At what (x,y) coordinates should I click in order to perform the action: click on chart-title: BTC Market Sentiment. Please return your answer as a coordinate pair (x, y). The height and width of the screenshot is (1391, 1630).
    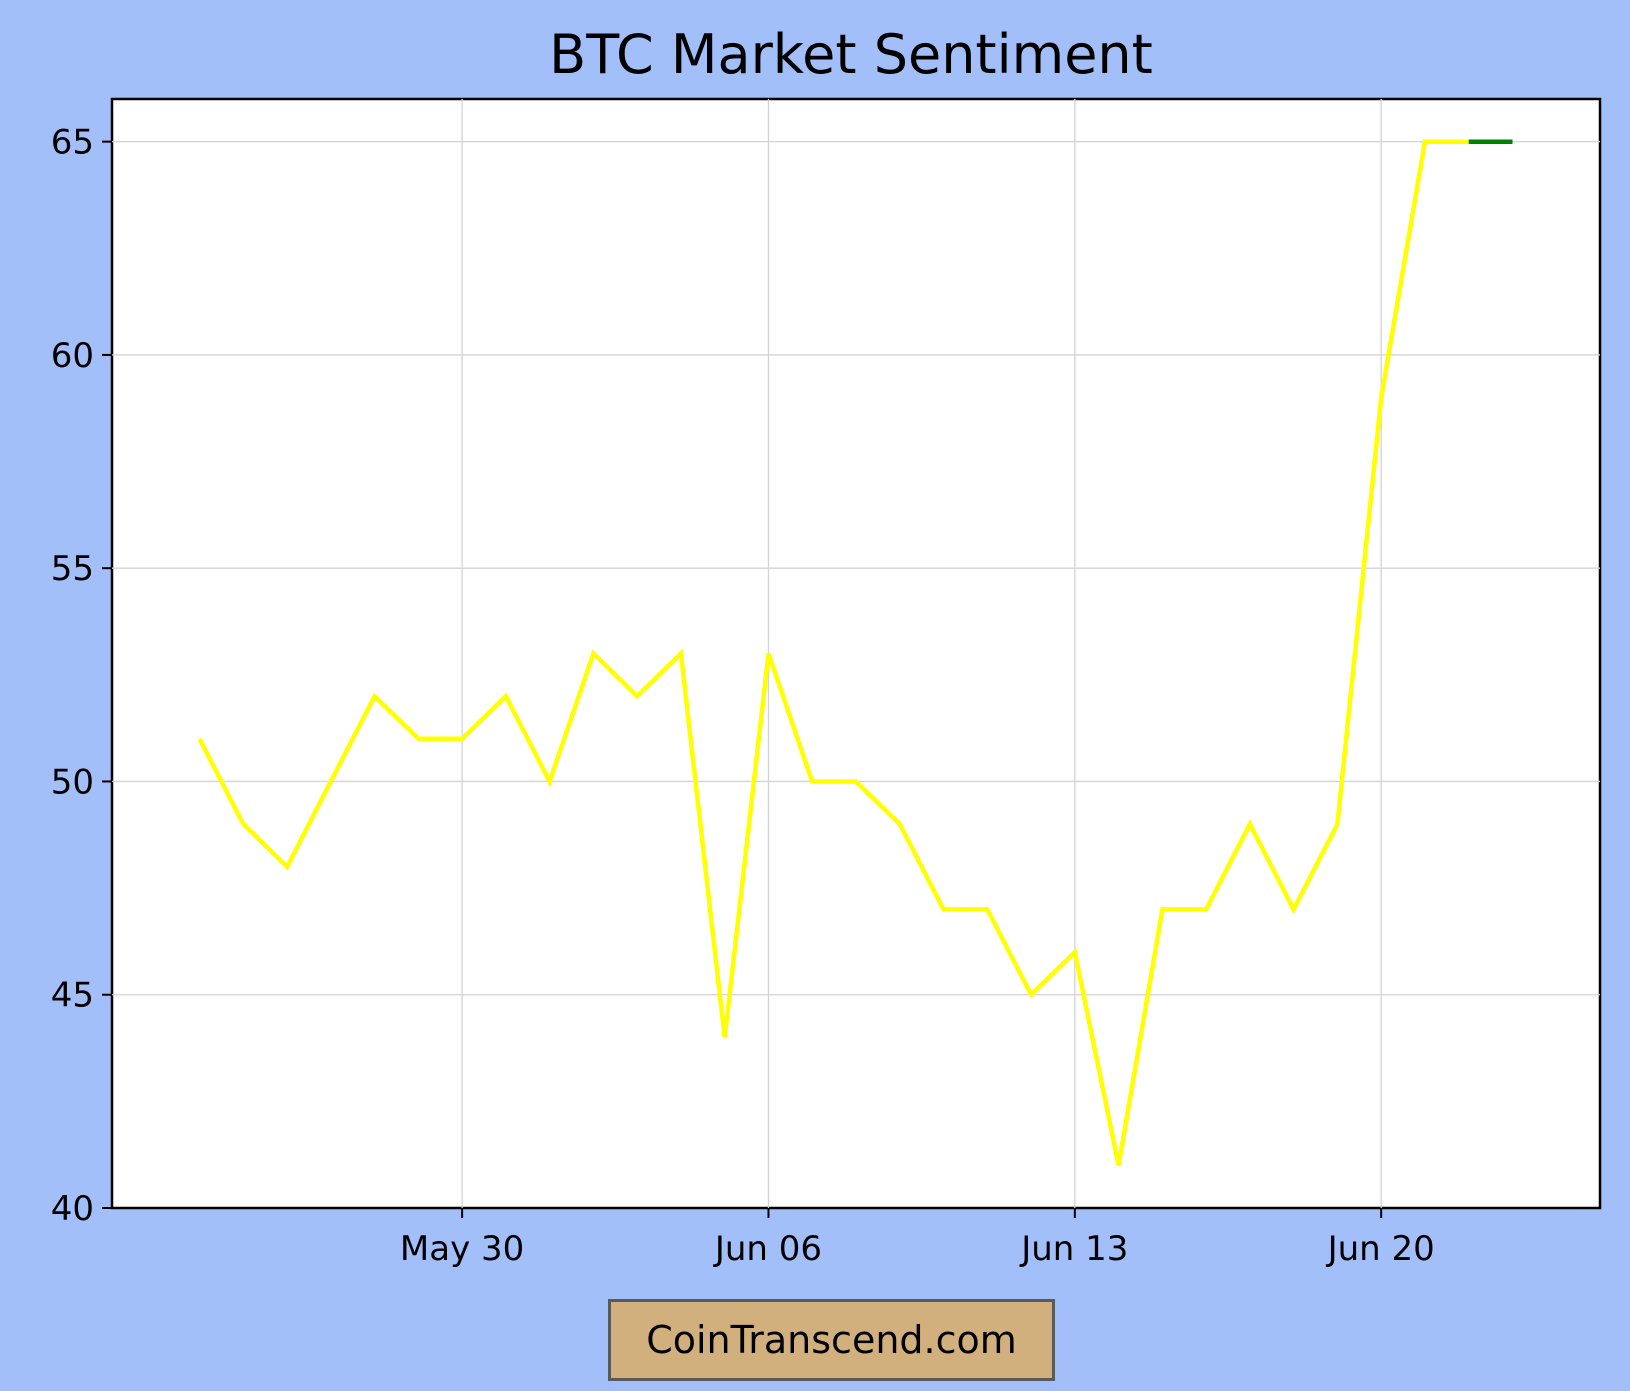
    Looking at the image, I should click on (851, 54).